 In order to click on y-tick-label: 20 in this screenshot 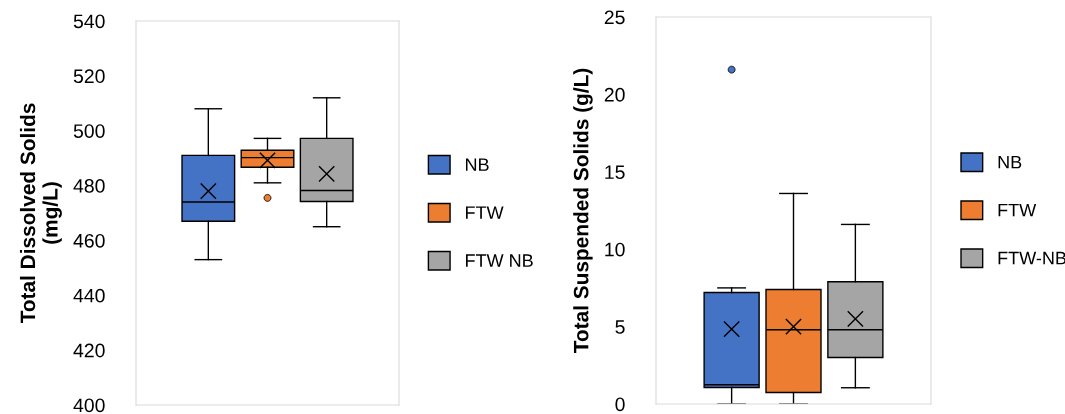, I will do `click(614, 94)`.